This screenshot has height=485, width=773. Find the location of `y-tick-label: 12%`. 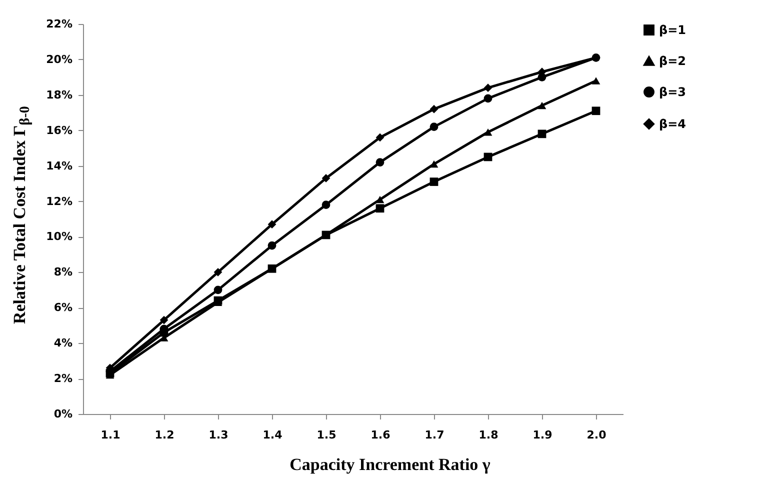

y-tick-label: 12% is located at coordinates (59, 201).